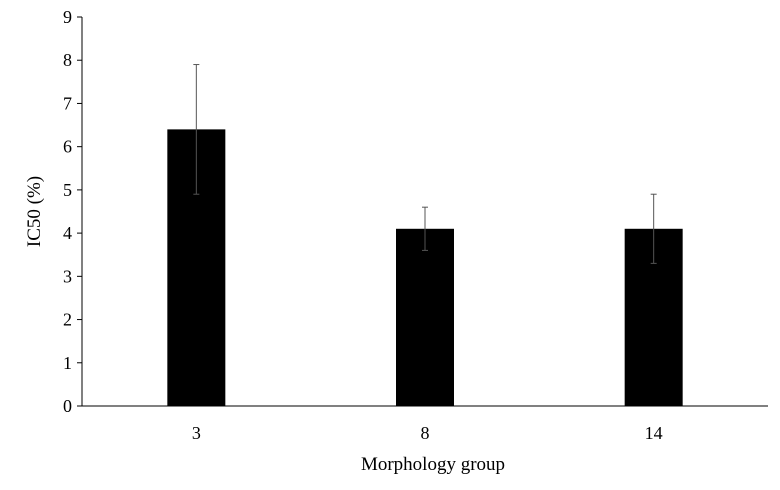  I want to click on y-tick-label: 0, so click(67, 406).